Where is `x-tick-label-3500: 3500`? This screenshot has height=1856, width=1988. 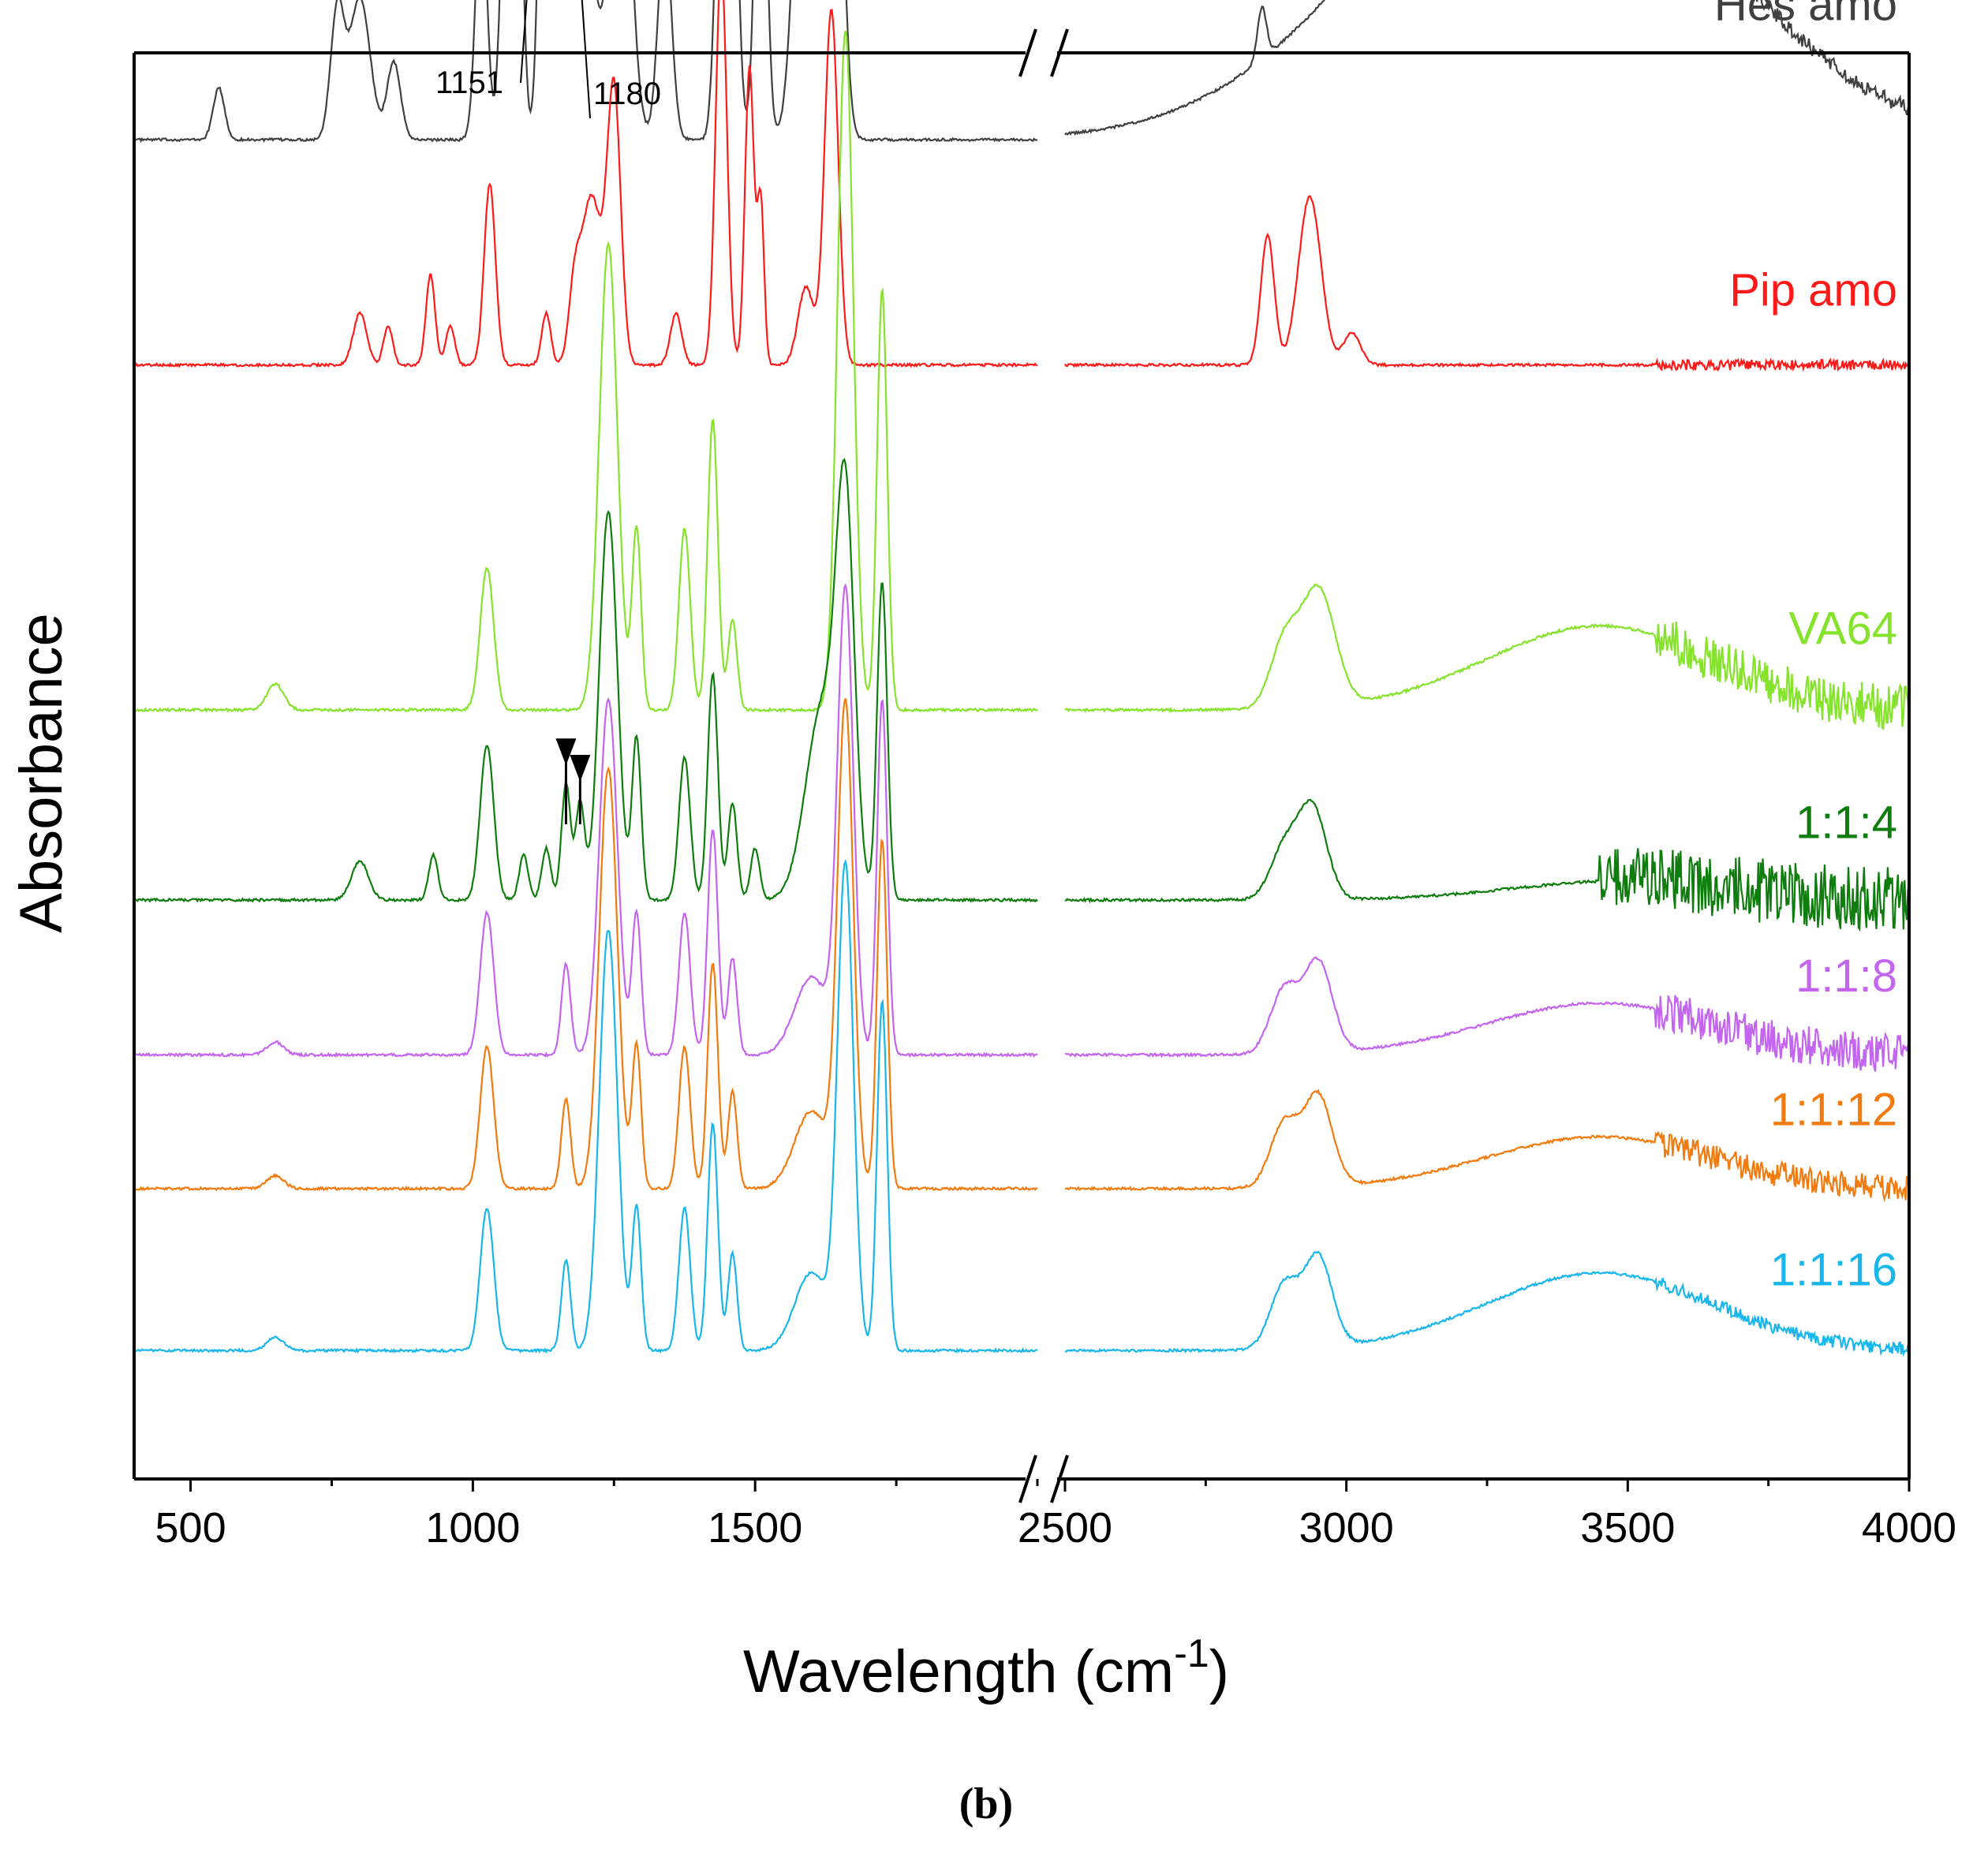 x-tick-label-3500: 3500 is located at coordinates (1627, 1528).